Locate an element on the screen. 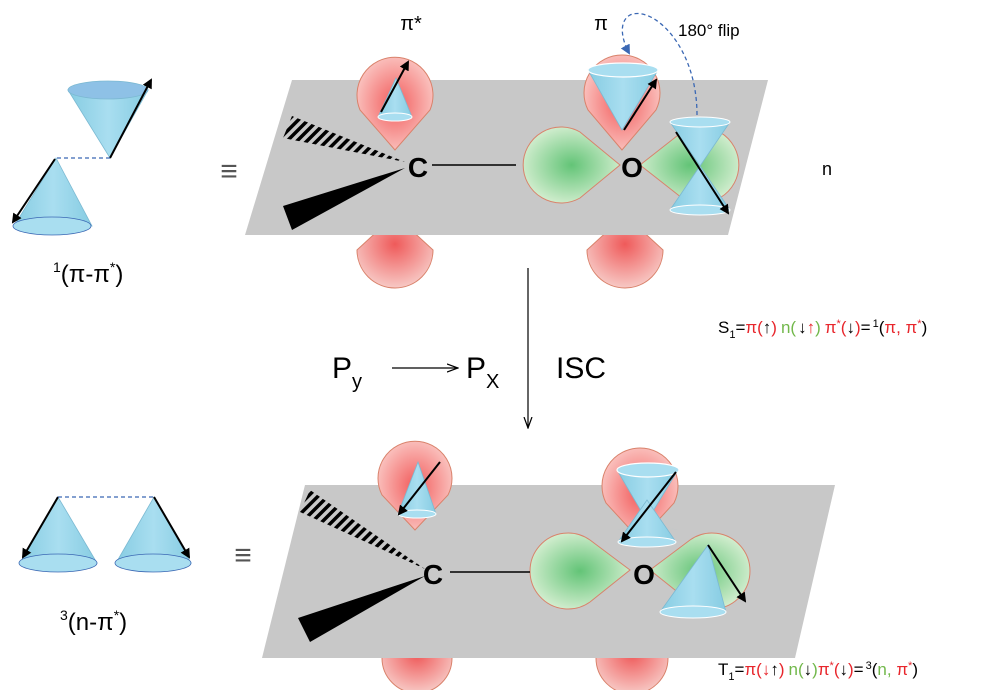  equivalent-sign-top: ≡ is located at coordinates (229, 171).